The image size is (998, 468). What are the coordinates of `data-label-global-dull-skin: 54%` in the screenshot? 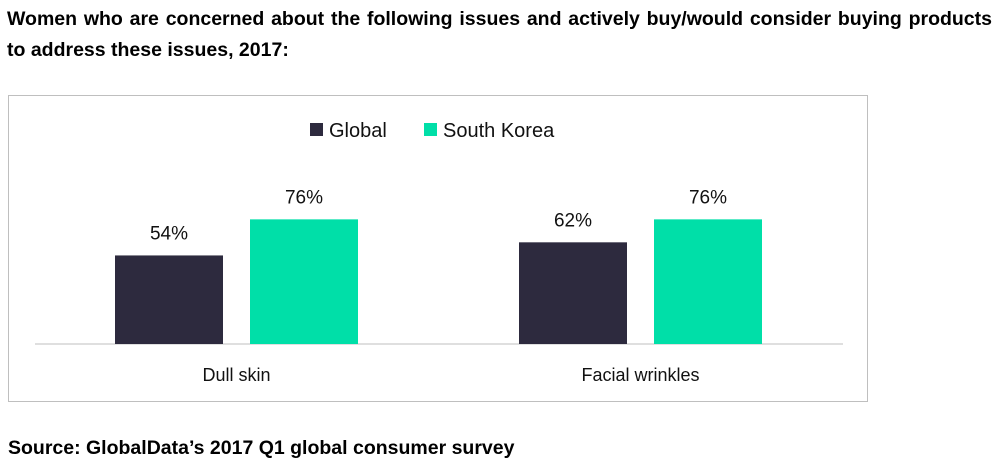 It's located at (169, 233).